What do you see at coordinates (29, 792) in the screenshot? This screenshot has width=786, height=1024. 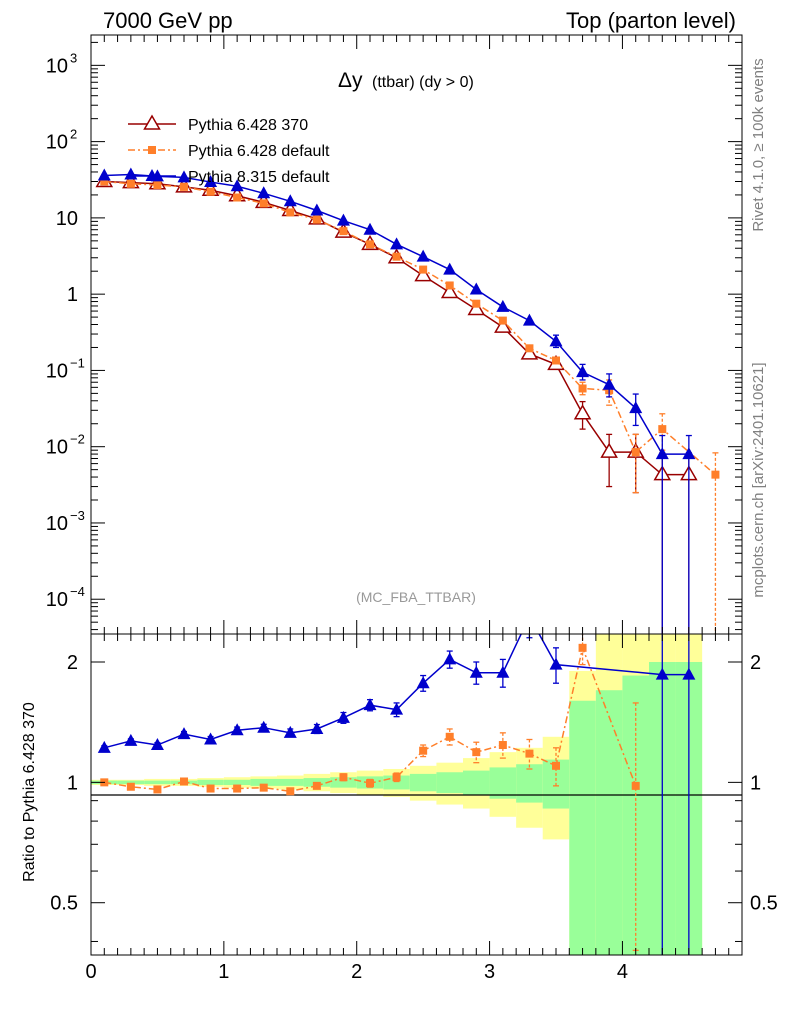 I see `ratio-ylabel: Ratio to Pythia 6.428 370` at bounding box center [29, 792].